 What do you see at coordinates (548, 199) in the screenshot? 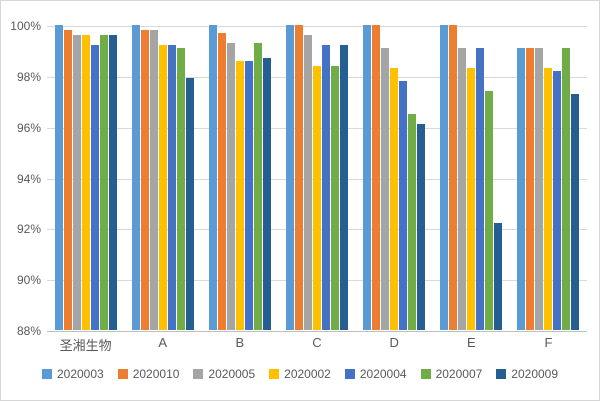
I see `bar-2020002-F` at bounding box center [548, 199].